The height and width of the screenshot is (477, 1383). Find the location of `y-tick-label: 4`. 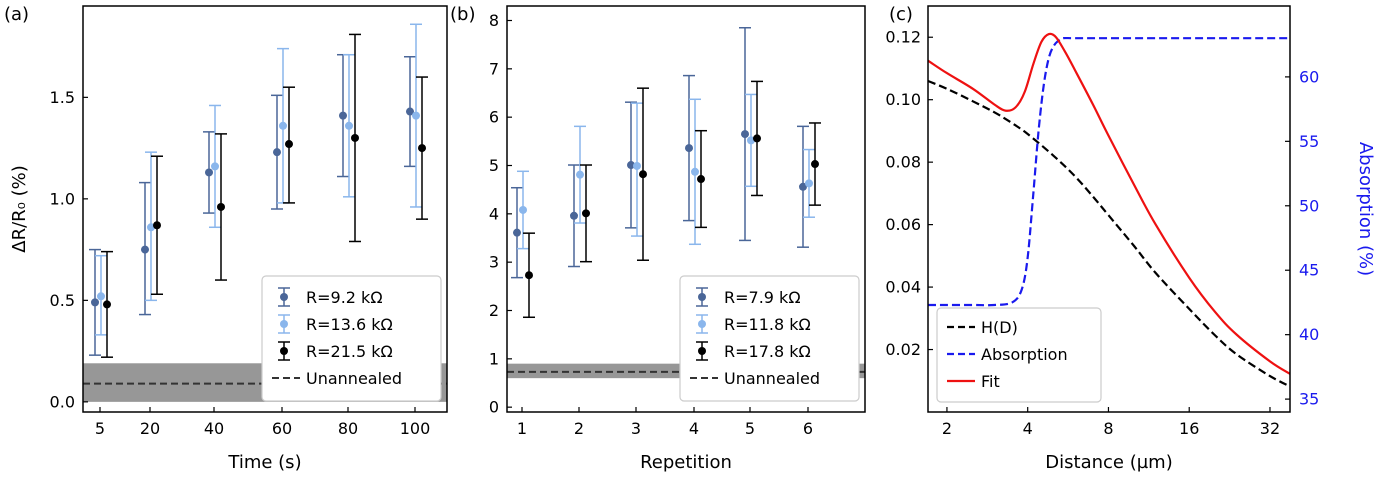

y-tick-label: 4 is located at coordinates (494, 213).